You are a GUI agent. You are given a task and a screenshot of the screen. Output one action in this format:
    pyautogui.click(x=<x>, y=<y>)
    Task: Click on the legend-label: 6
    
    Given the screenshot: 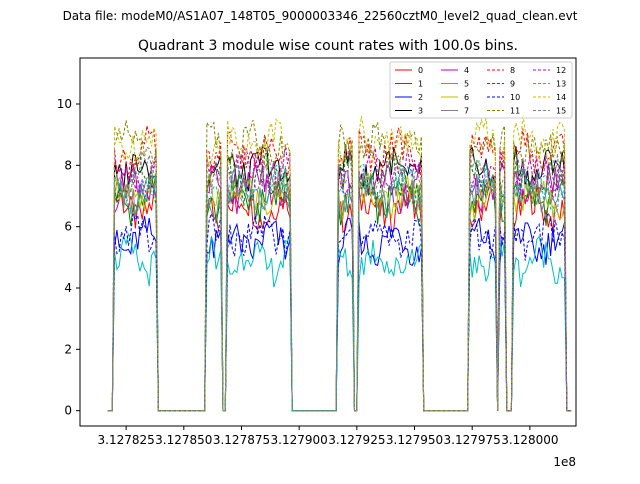 What is the action you would take?
    pyautogui.click(x=466, y=97)
    